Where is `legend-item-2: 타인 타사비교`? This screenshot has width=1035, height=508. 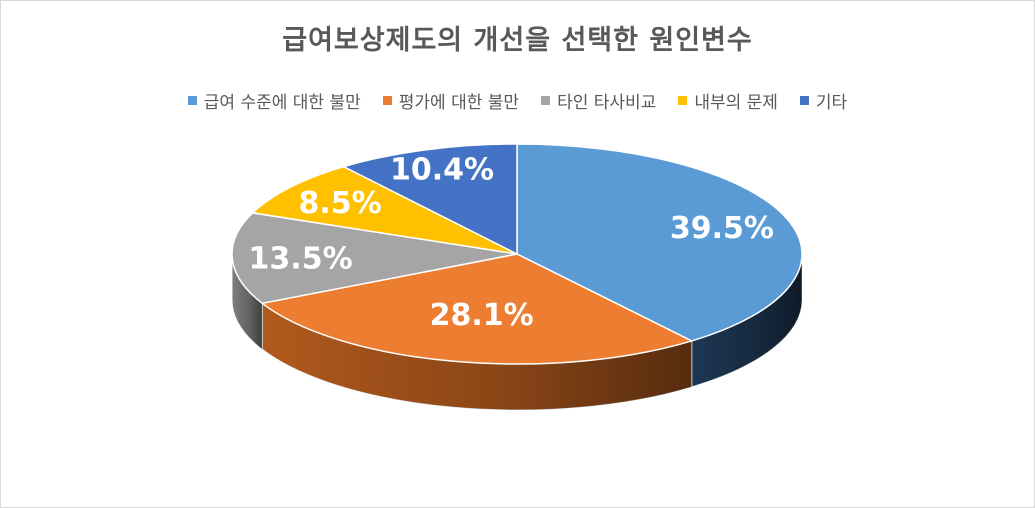
legend-item-2: 타인 타사비교 is located at coordinates (598, 100).